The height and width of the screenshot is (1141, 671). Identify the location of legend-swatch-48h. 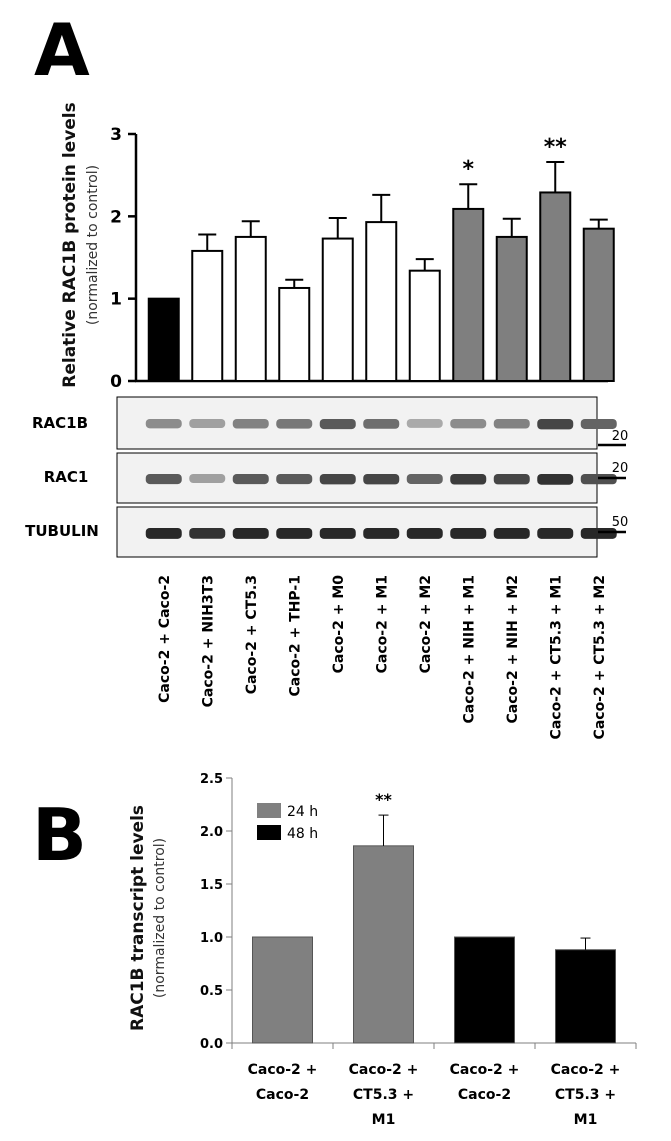
(269, 832).